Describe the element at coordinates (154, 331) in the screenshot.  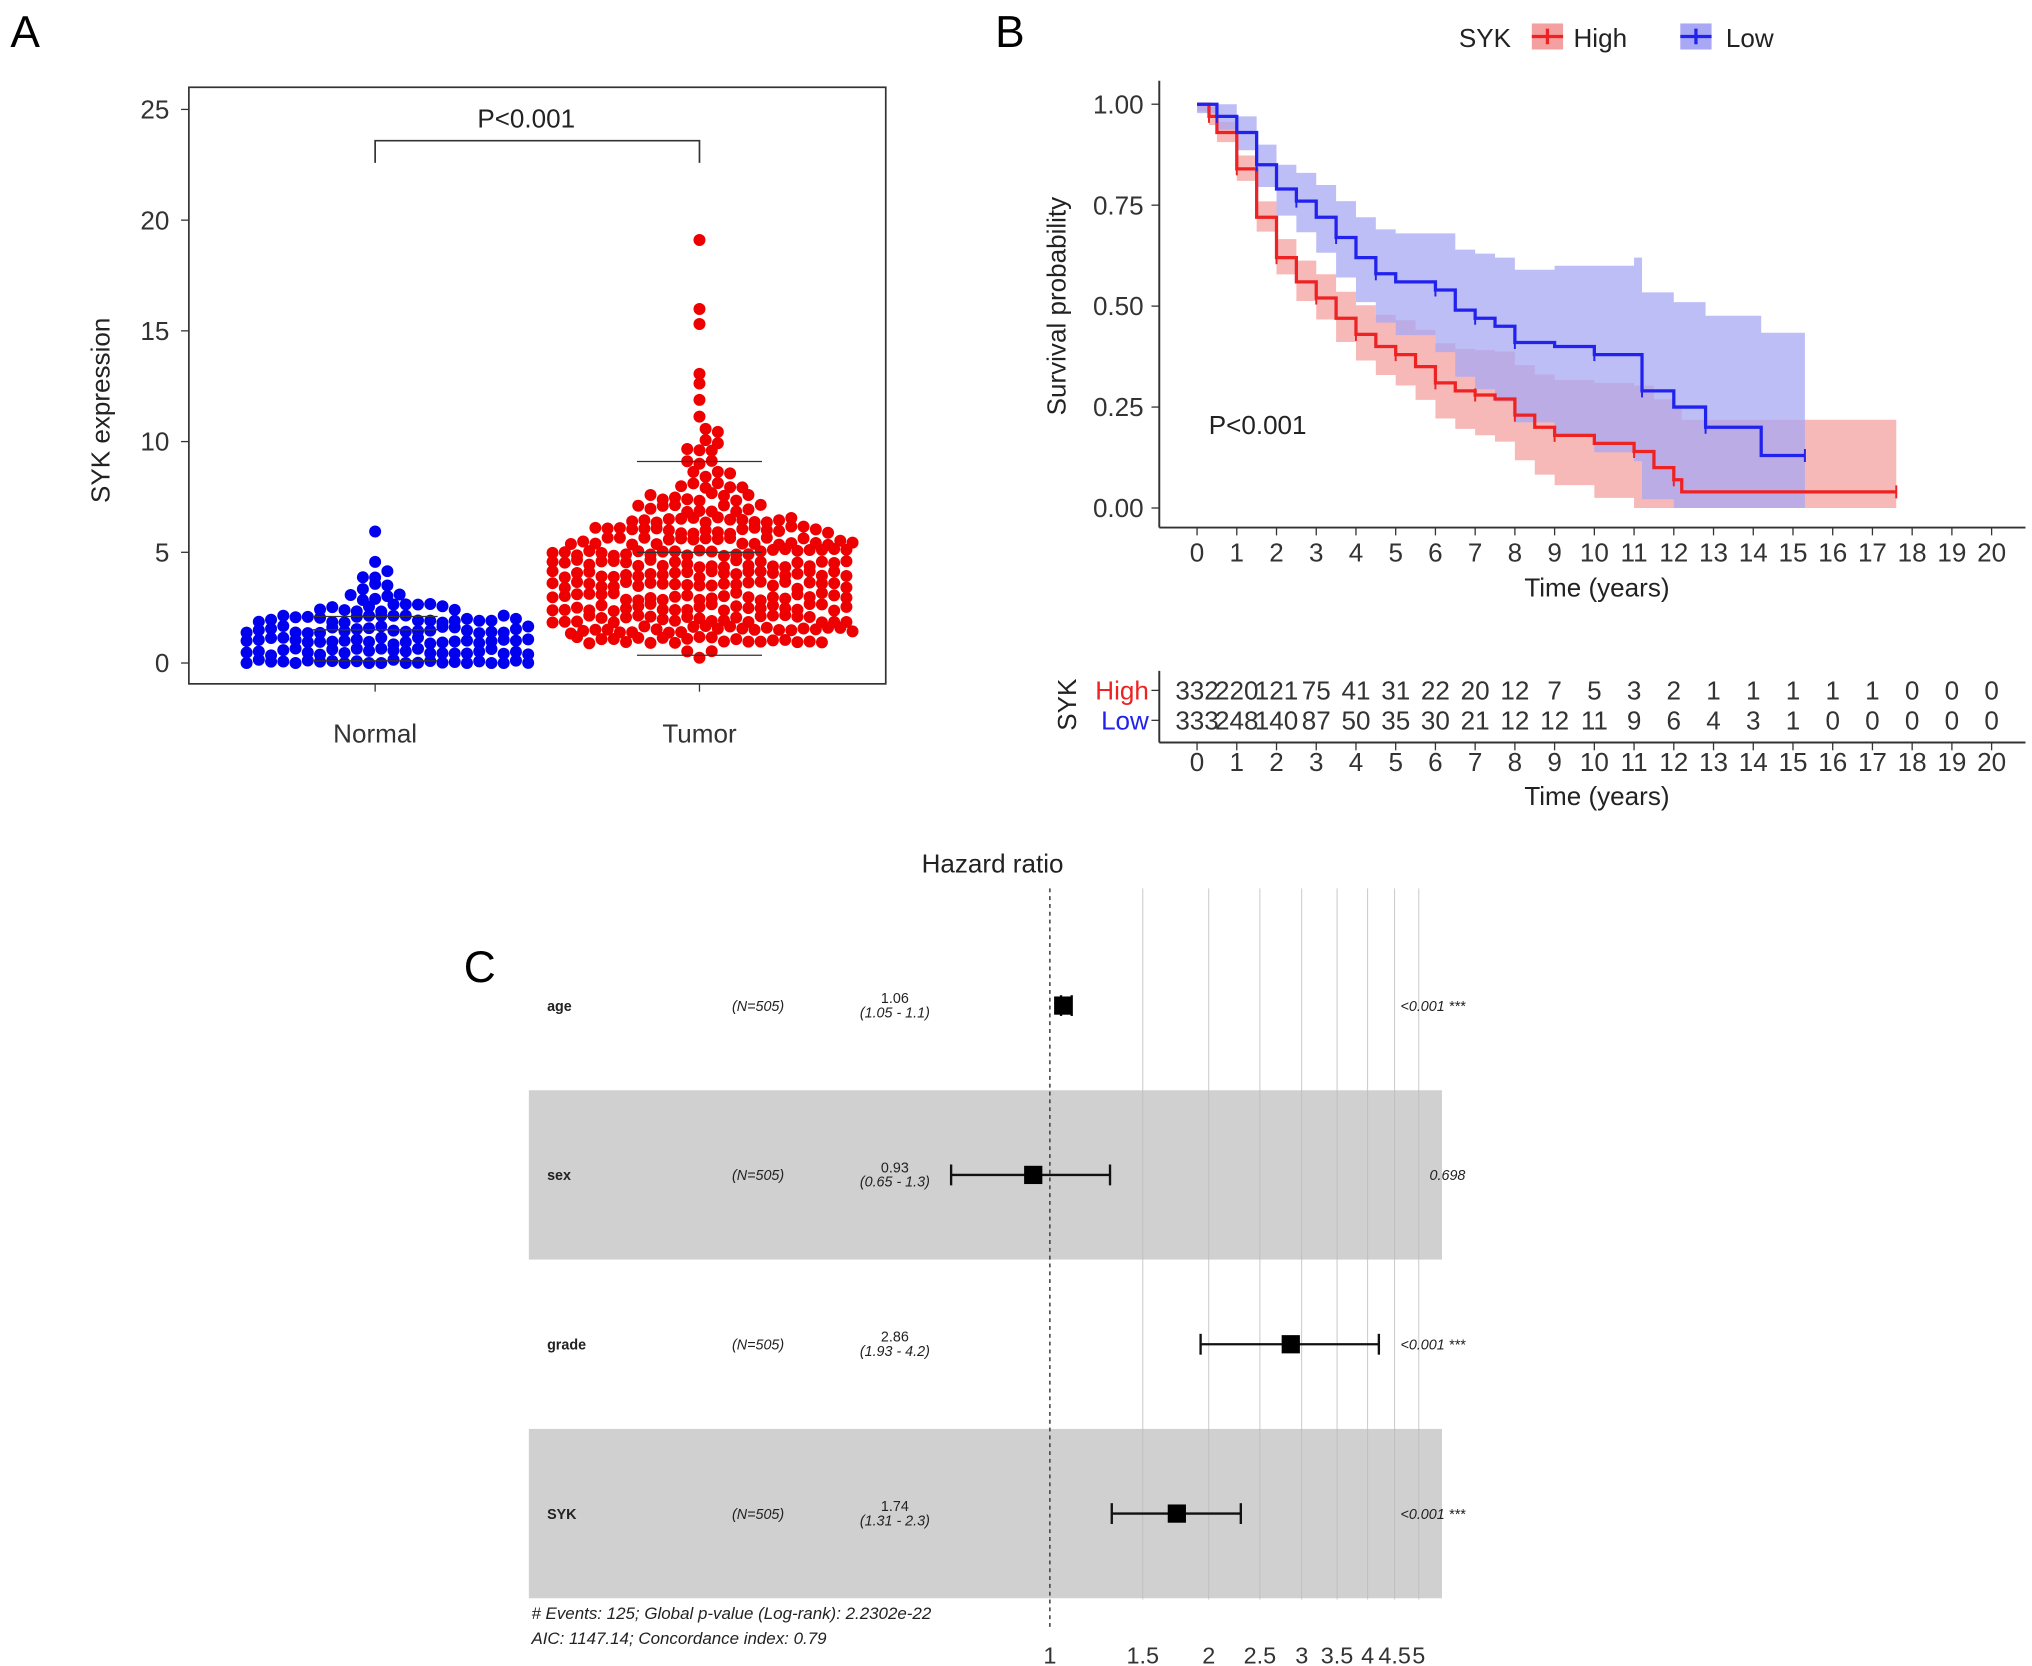
I see `y-tick-label: 15` at that location.